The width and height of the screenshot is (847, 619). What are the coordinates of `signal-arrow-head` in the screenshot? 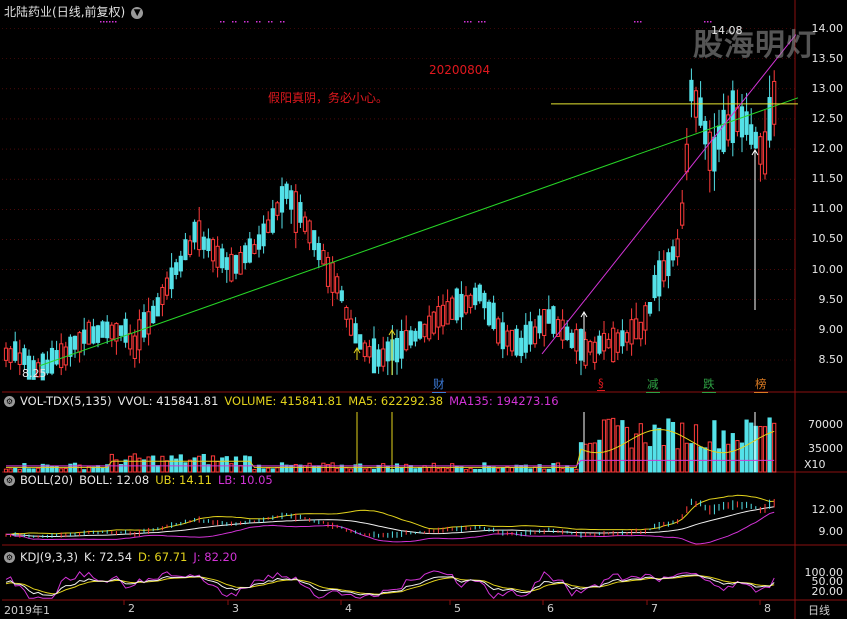 It's located at (392, 332).